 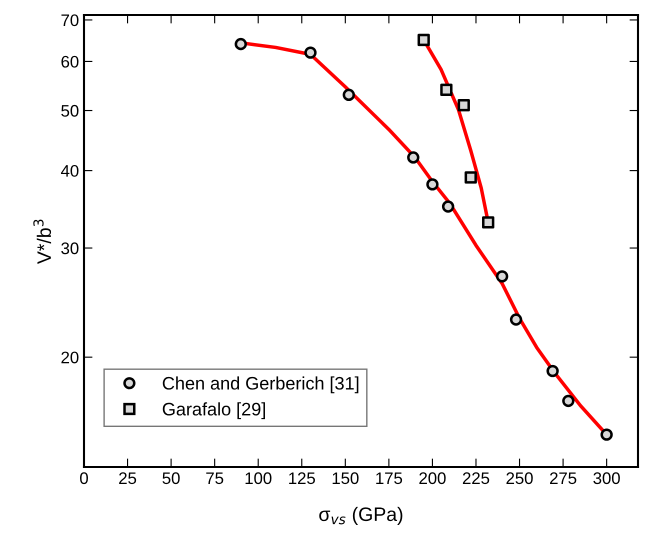 I want to click on x-tick-label: 225, so click(x=476, y=478).